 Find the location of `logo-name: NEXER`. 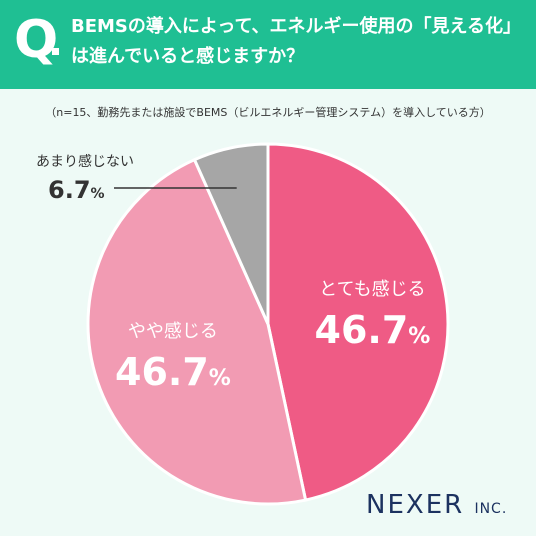

logo-name: NEXER is located at coordinates (415, 505).